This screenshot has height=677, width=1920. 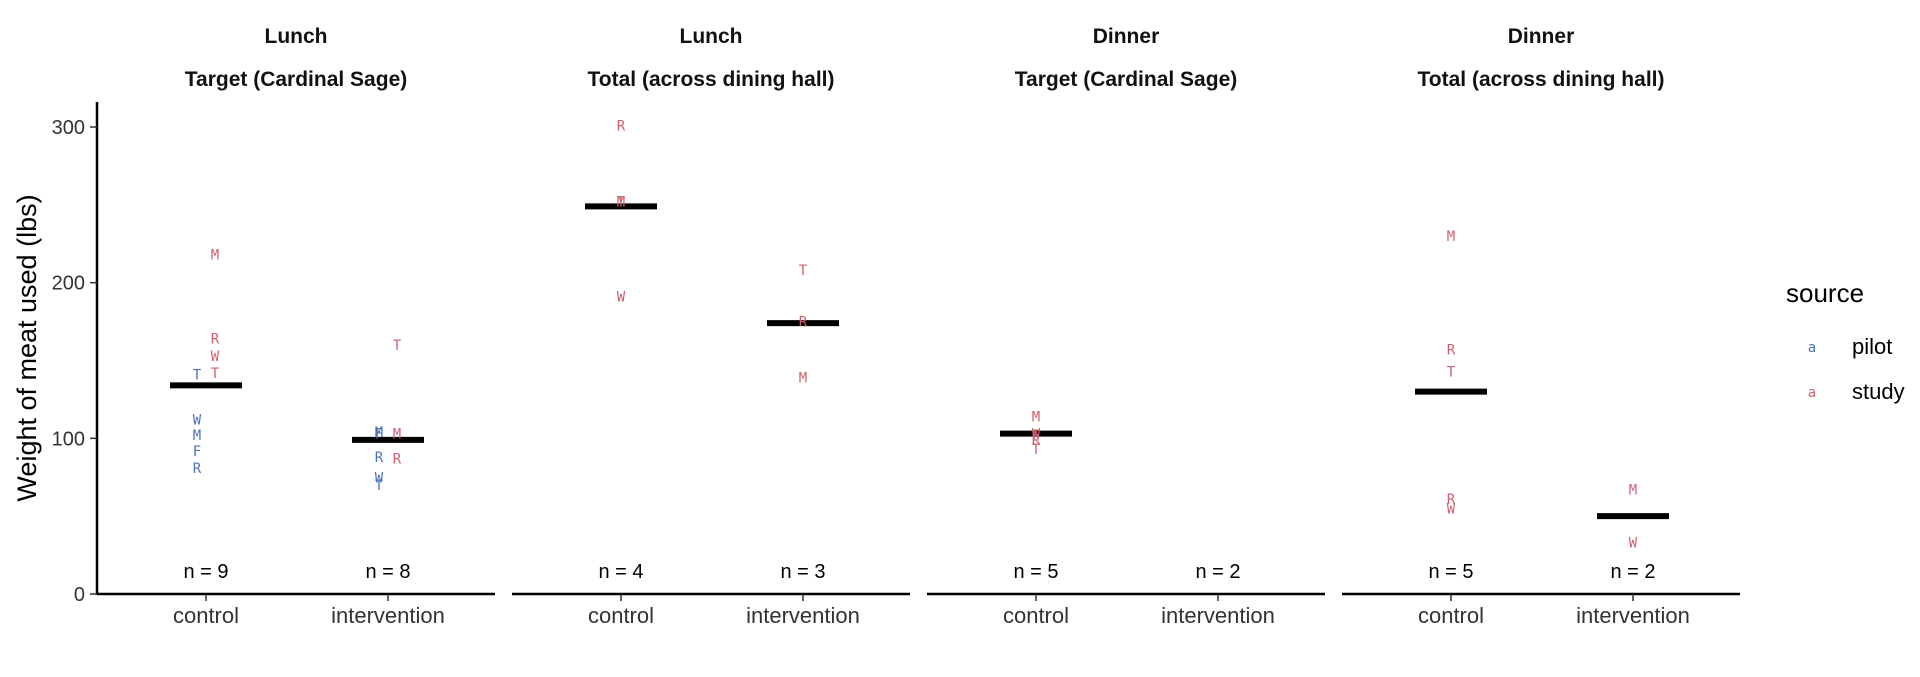 I want to click on group-count-label: n = 8, so click(x=387, y=572).